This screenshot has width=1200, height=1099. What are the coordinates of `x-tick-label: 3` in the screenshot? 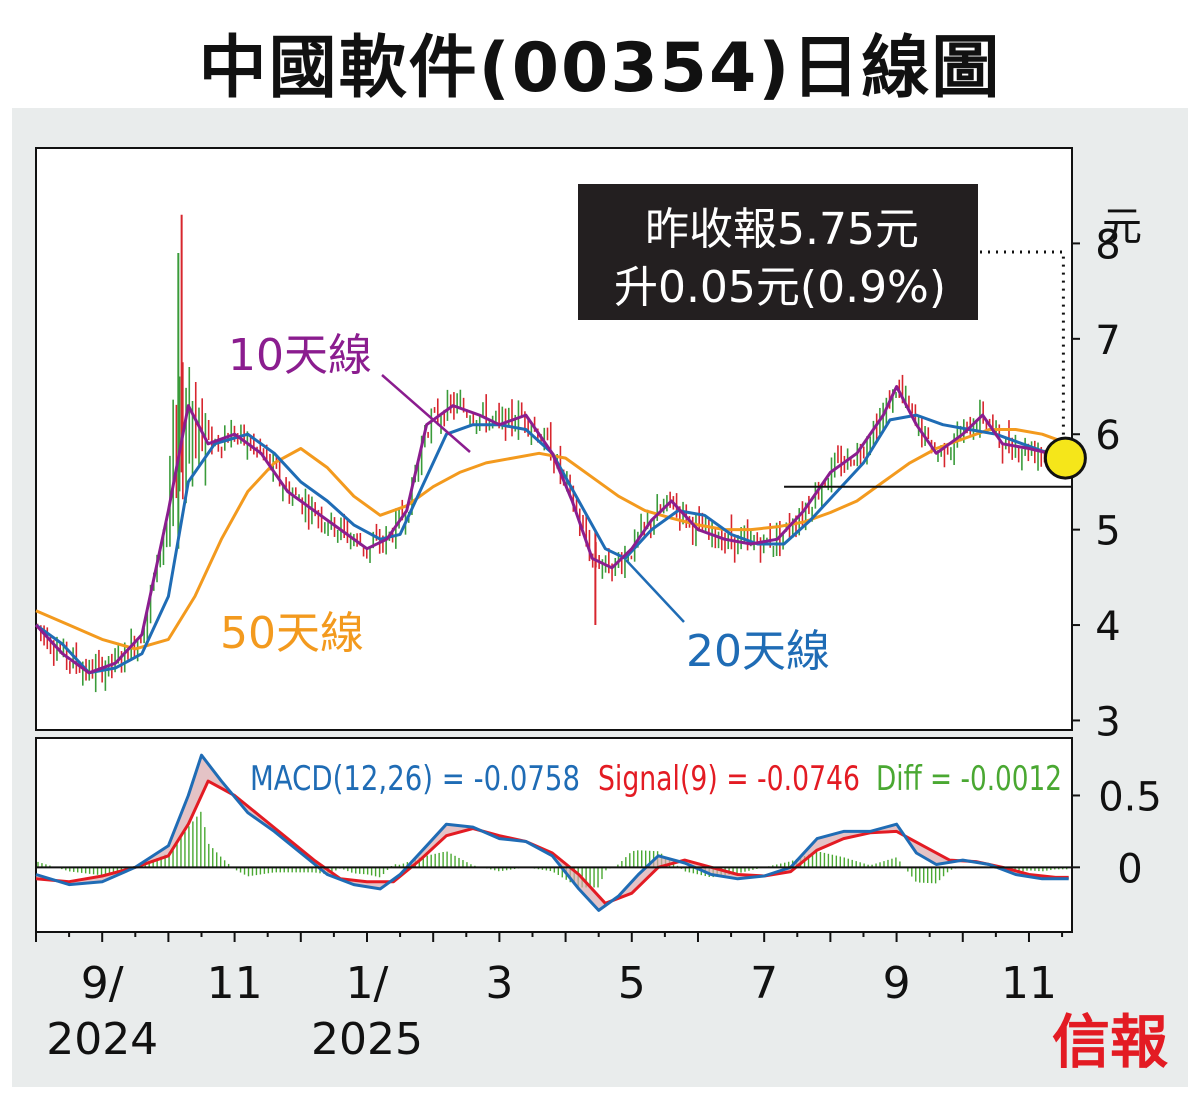 It's located at (499, 983).